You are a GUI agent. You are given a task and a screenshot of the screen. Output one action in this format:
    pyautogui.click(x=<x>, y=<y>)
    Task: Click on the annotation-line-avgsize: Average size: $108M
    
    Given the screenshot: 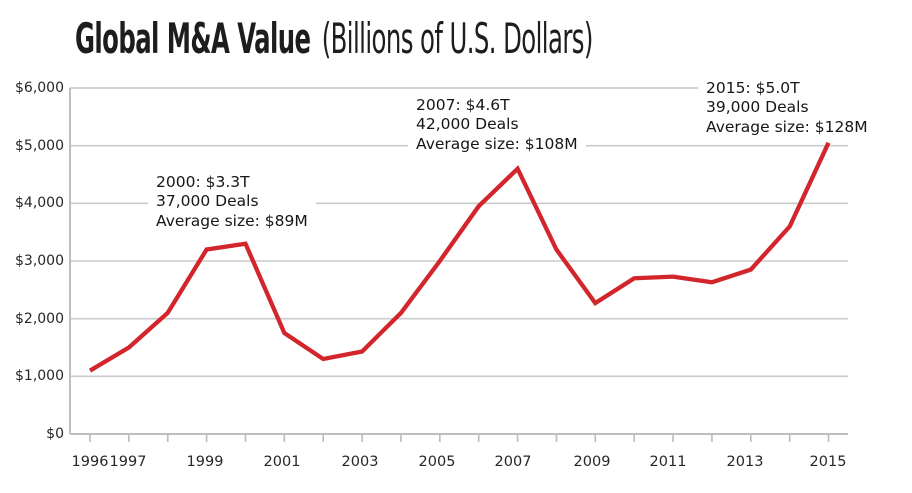 What is the action you would take?
    pyautogui.click(x=497, y=143)
    